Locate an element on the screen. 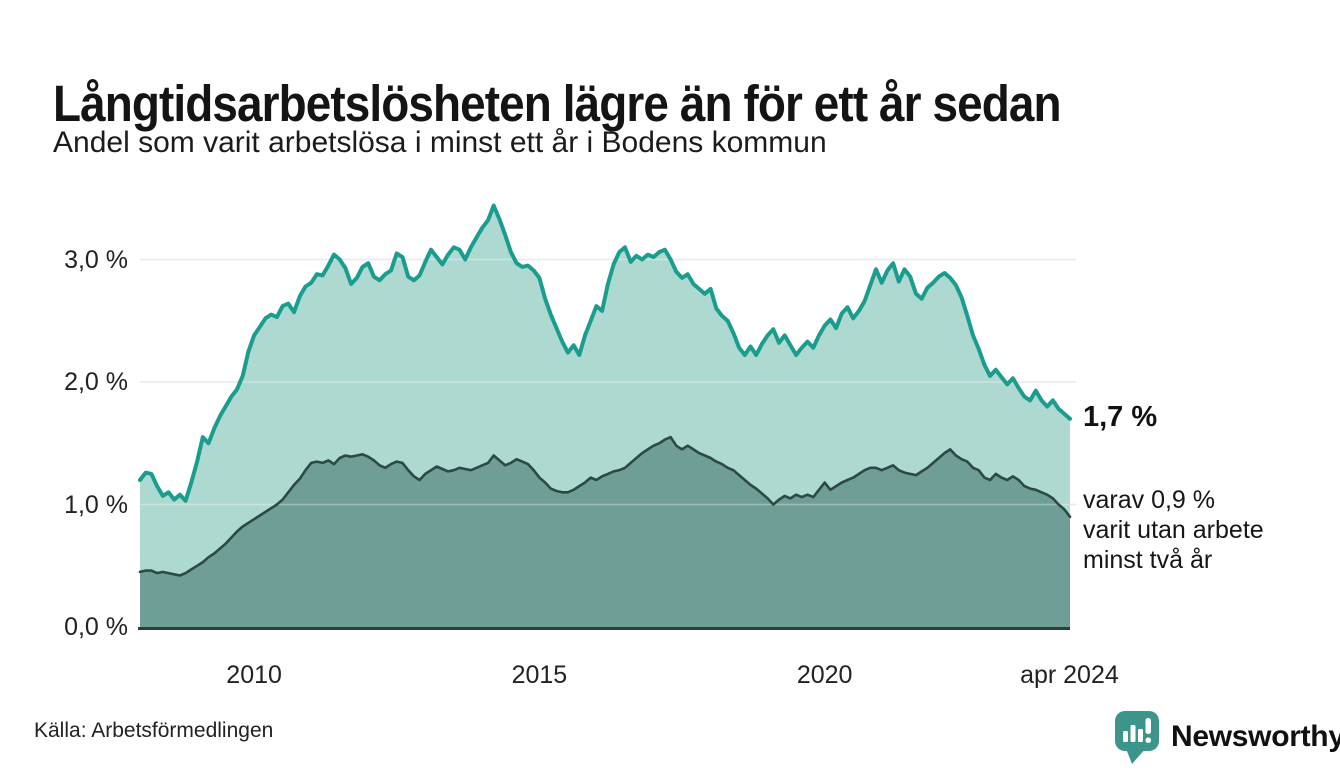 The image size is (1340, 780). newsworthy-logo-icon is located at coordinates (1137, 737).